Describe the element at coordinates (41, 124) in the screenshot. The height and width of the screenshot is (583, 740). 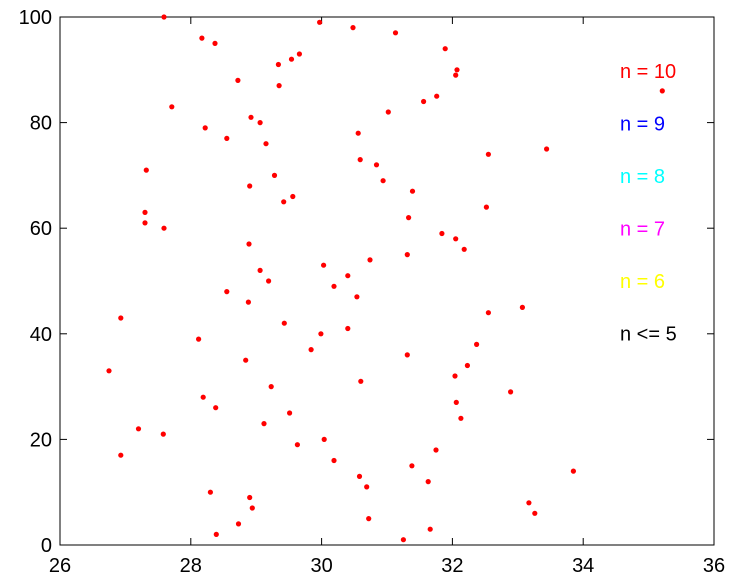
I see `y-tick-label: 80` at that location.